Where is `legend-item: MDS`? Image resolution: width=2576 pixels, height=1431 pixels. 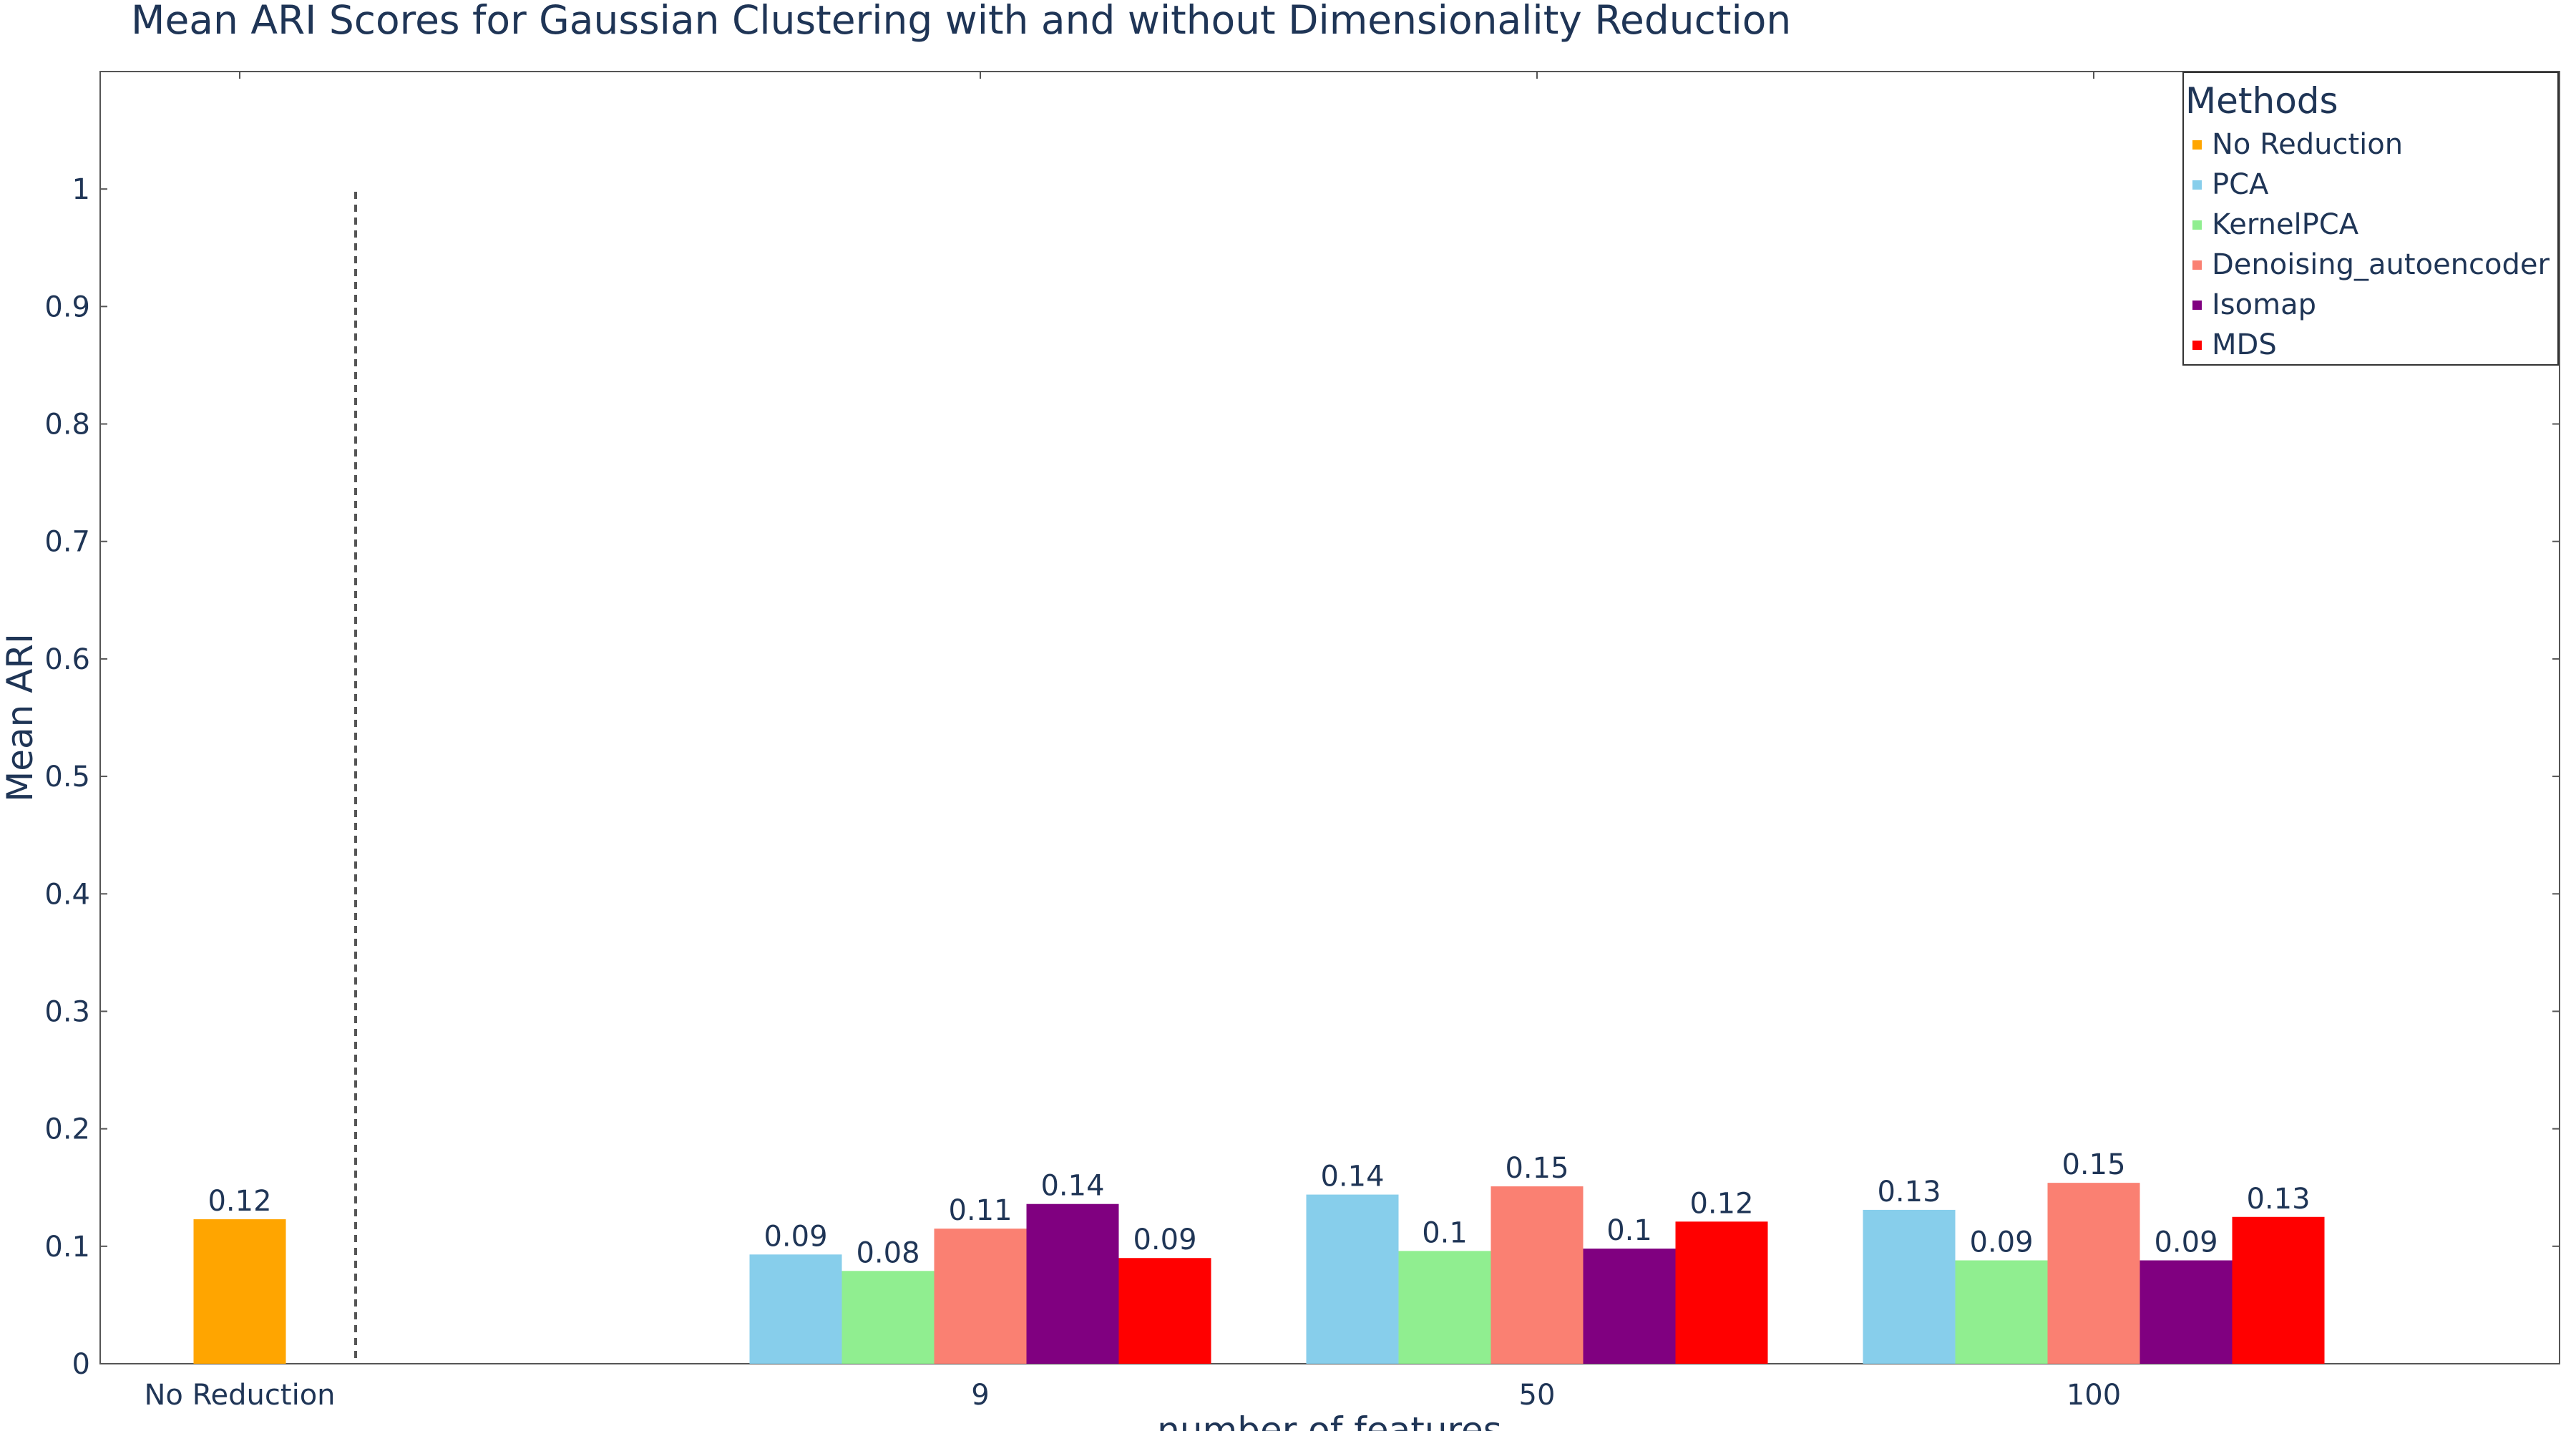 legend-item: MDS is located at coordinates (2371, 345).